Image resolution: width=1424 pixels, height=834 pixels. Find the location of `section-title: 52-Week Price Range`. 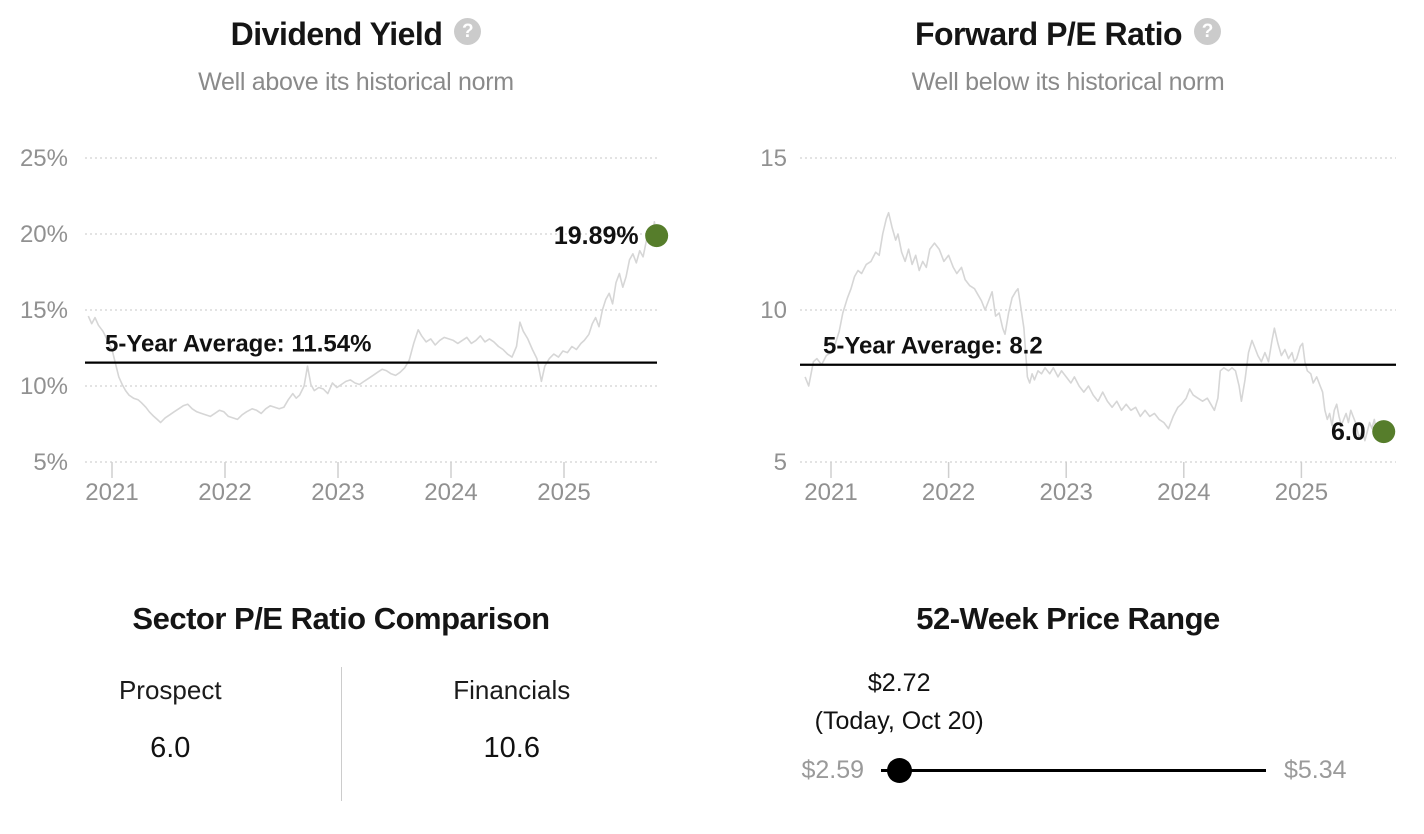

section-title: 52-Week Price Range is located at coordinates (1068, 618).